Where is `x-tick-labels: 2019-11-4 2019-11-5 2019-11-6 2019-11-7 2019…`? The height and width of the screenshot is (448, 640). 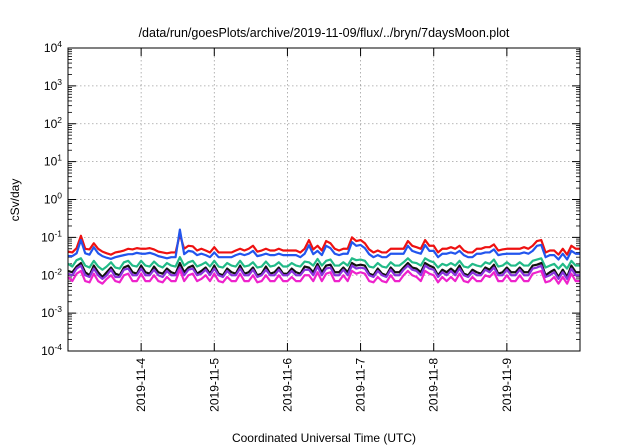
x-tick-labels: 2019-11-4 2019-11-5 2019-11-6 2019-11-7 2019… is located at coordinates (324, 385).